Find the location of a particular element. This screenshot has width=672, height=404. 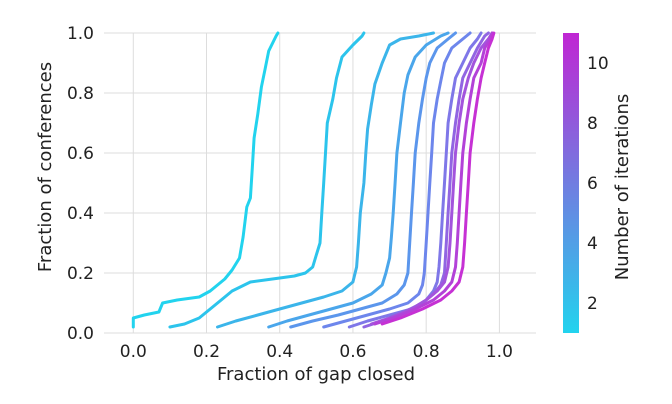

x-tick-label: 0.6 is located at coordinates (352, 352).